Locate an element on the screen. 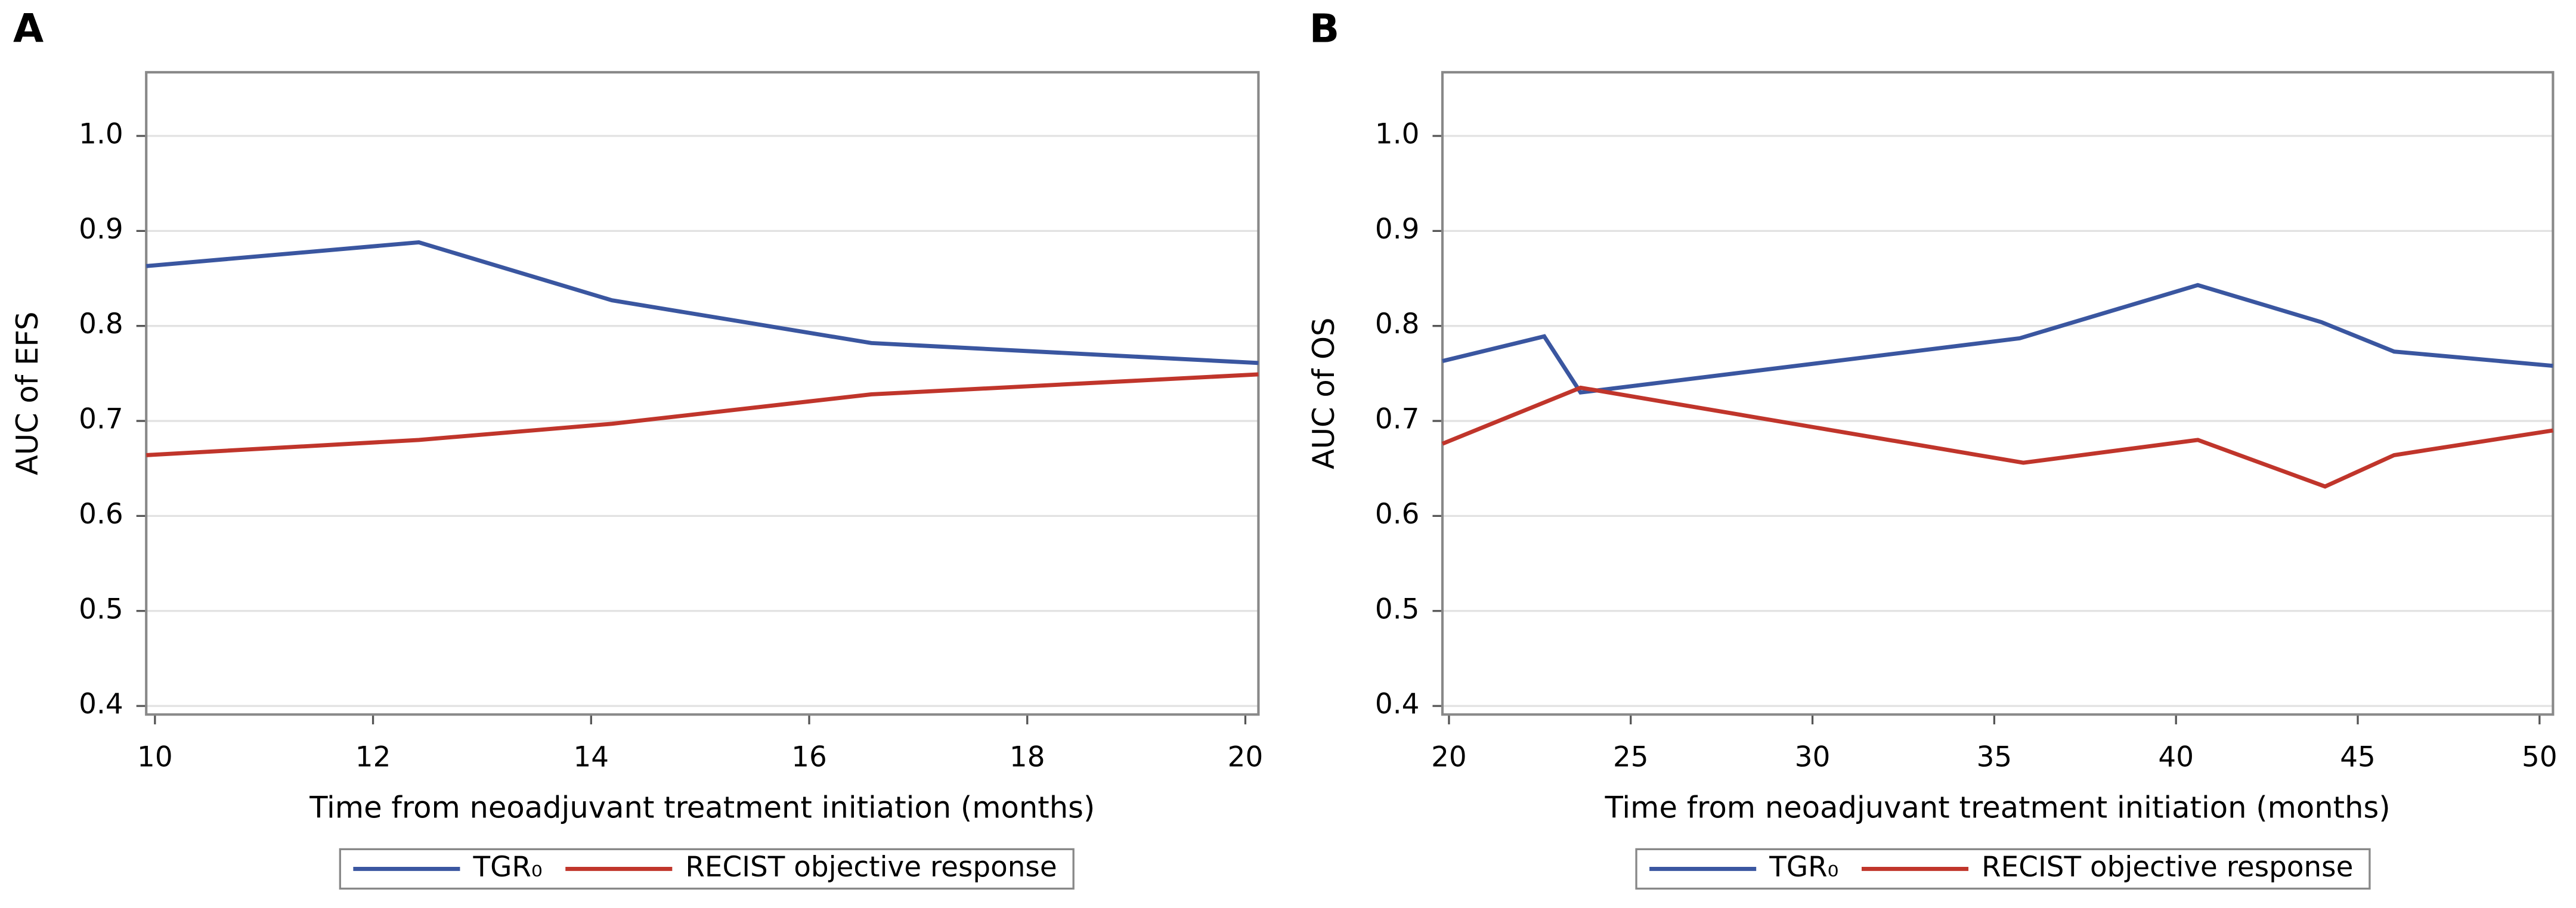  x-tick-label: 12 is located at coordinates (373, 757).